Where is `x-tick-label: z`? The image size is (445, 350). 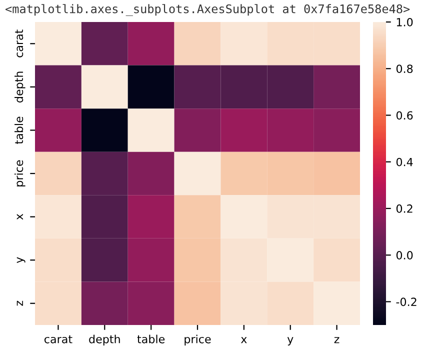 x-tick-label: z is located at coordinates (337, 340).